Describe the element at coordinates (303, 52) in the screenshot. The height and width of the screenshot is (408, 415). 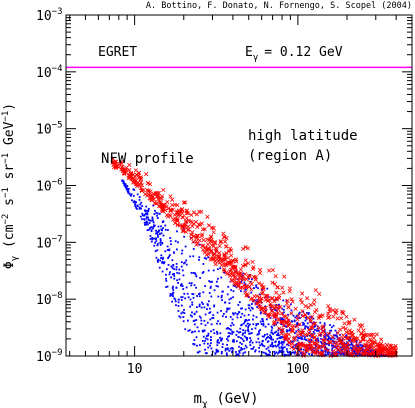
I see `energy-label-value: = 0.12 GeV` at that location.